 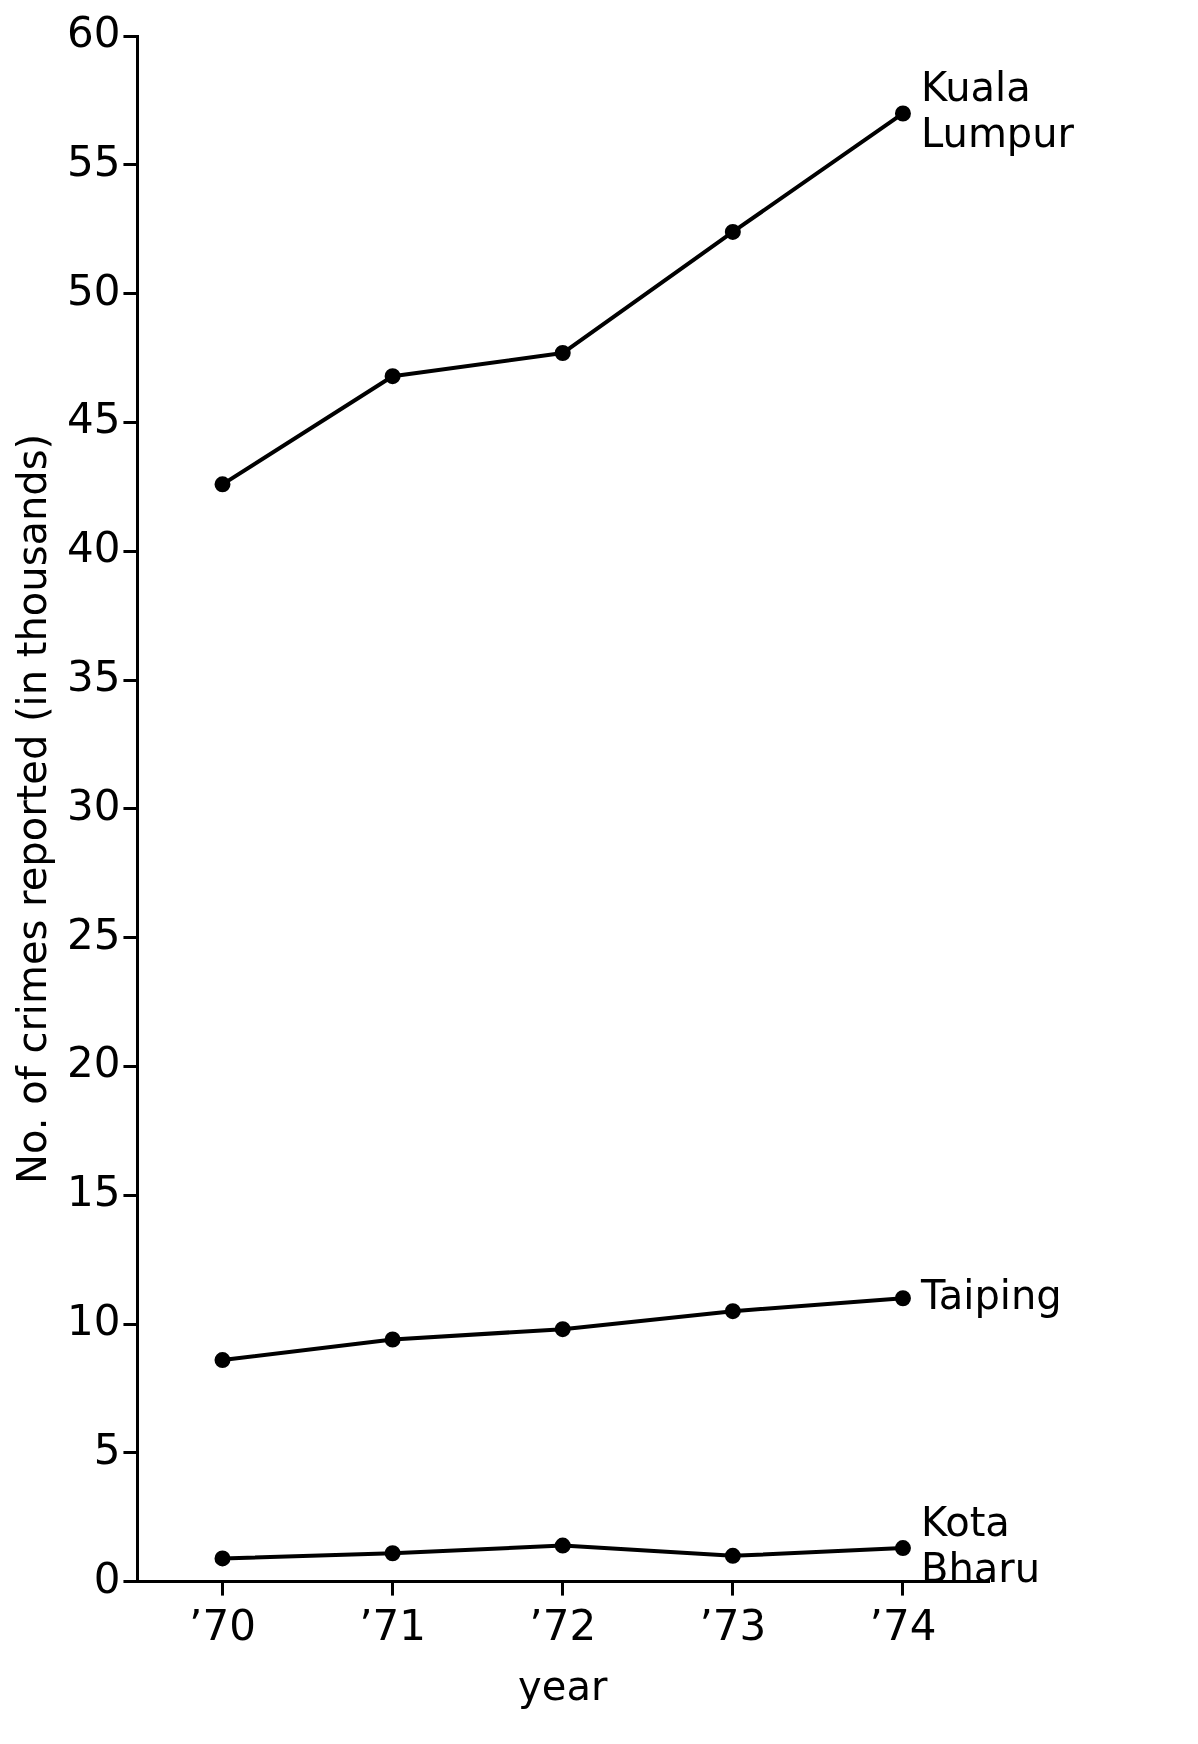 What do you see at coordinates (93, 290) in the screenshot?
I see `y-tick-label: 50` at bounding box center [93, 290].